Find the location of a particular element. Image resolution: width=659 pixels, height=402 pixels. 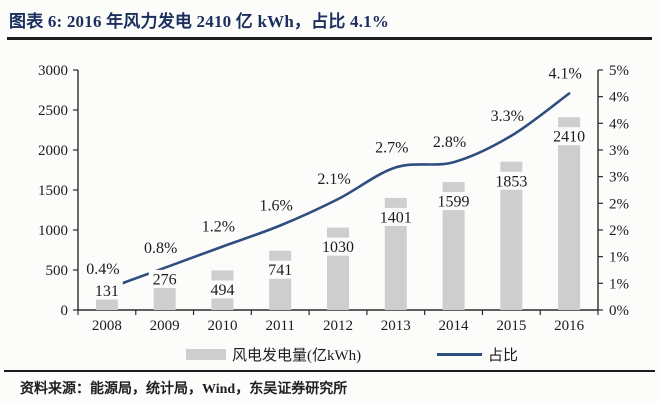

bar-value-label: 1599 is located at coordinates (454, 202).